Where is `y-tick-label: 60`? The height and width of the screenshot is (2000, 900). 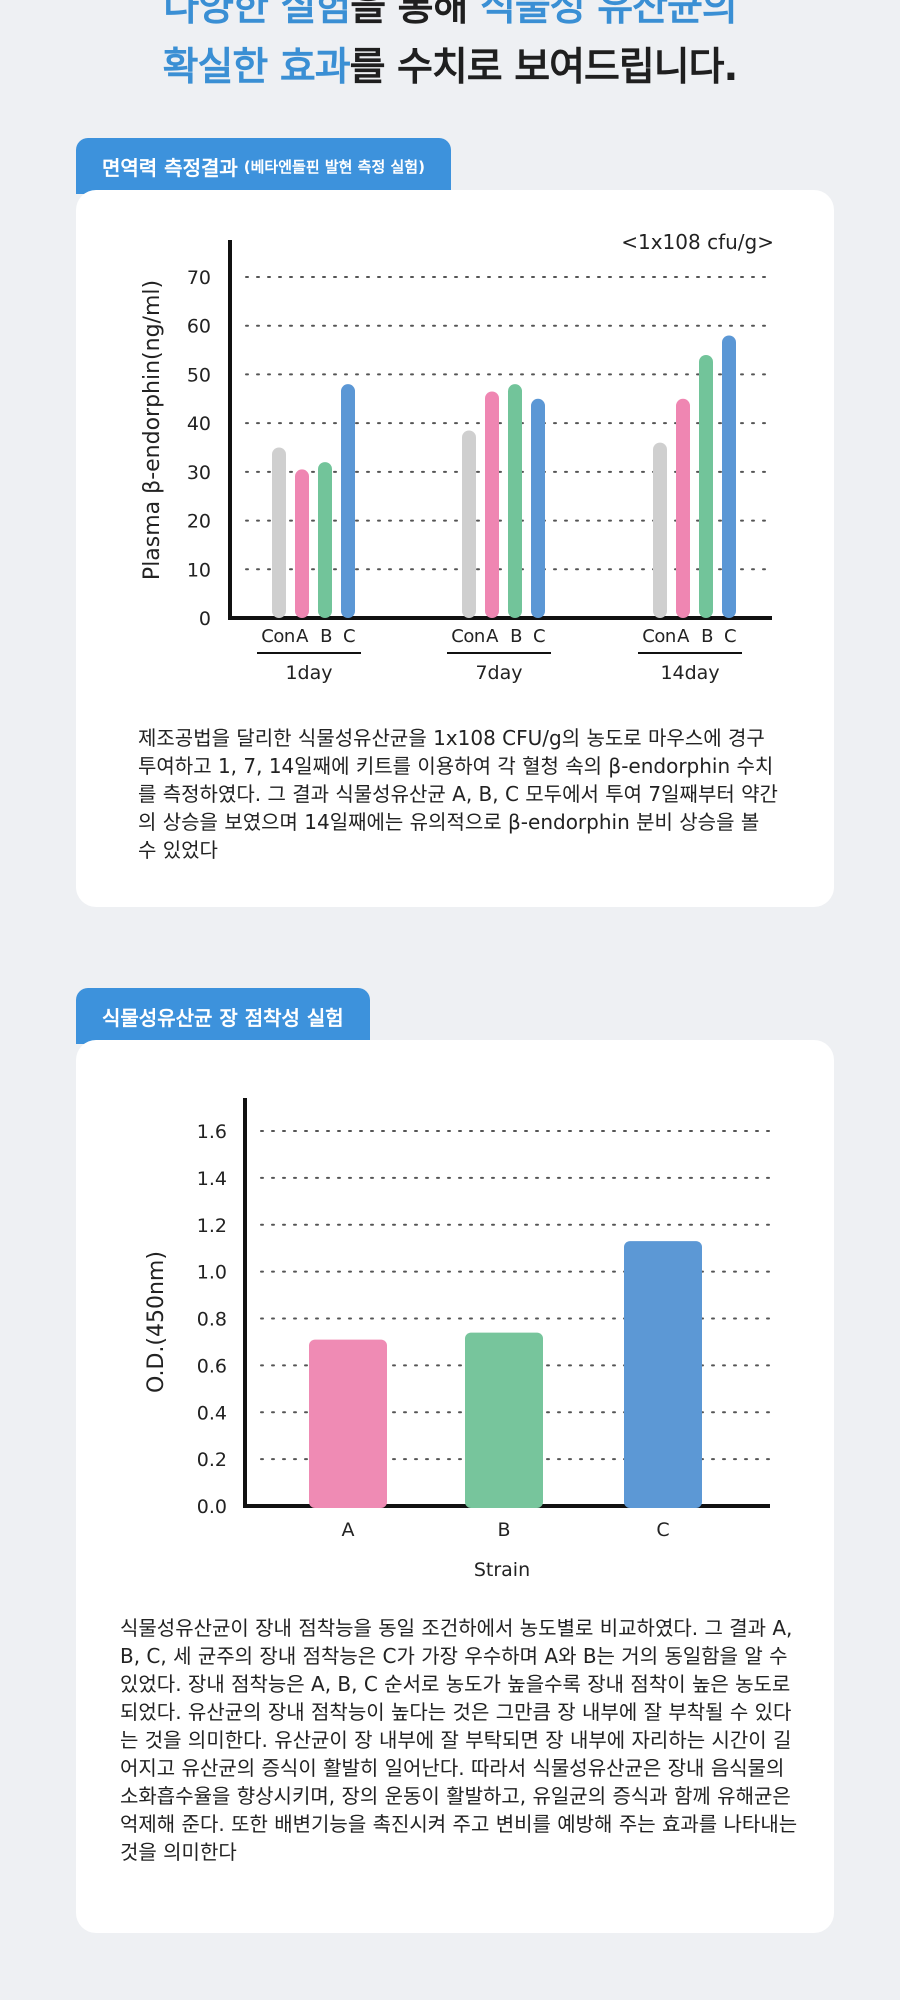
y-tick-label: 60 is located at coordinates (199, 327).